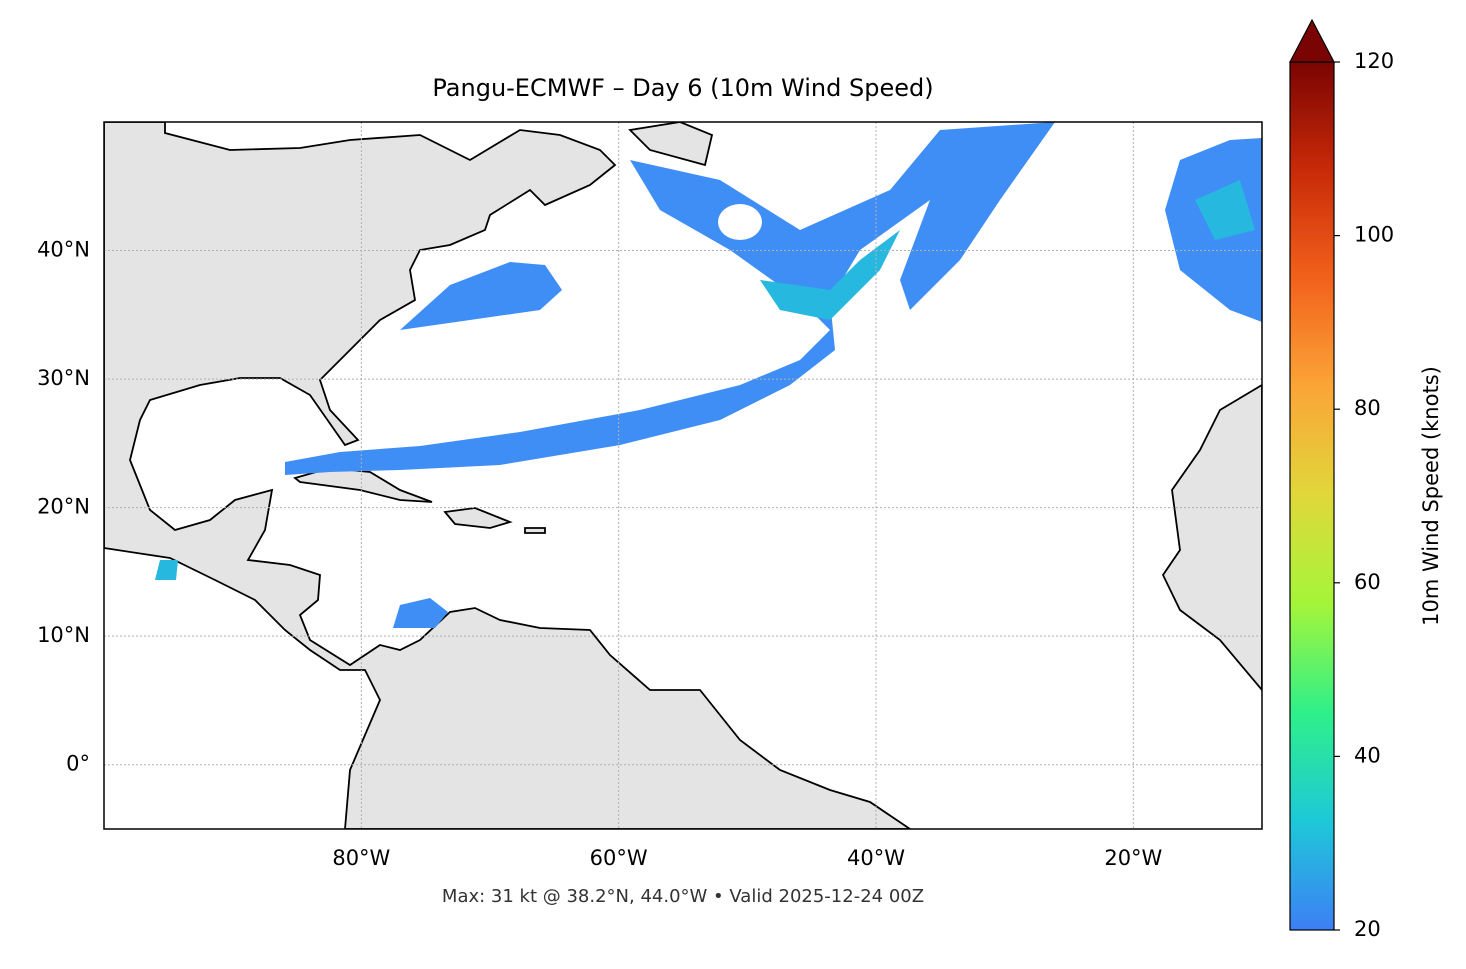 This screenshot has height=969, width=1466. I want to click on colorbar-tick-label: 80, so click(1367, 408).